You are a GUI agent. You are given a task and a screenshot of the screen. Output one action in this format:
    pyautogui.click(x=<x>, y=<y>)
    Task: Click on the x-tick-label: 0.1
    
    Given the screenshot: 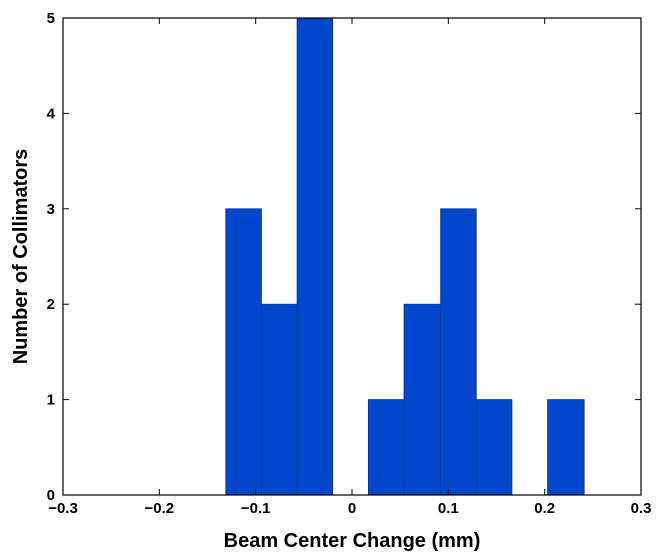 What is the action you would take?
    pyautogui.click(x=448, y=508)
    